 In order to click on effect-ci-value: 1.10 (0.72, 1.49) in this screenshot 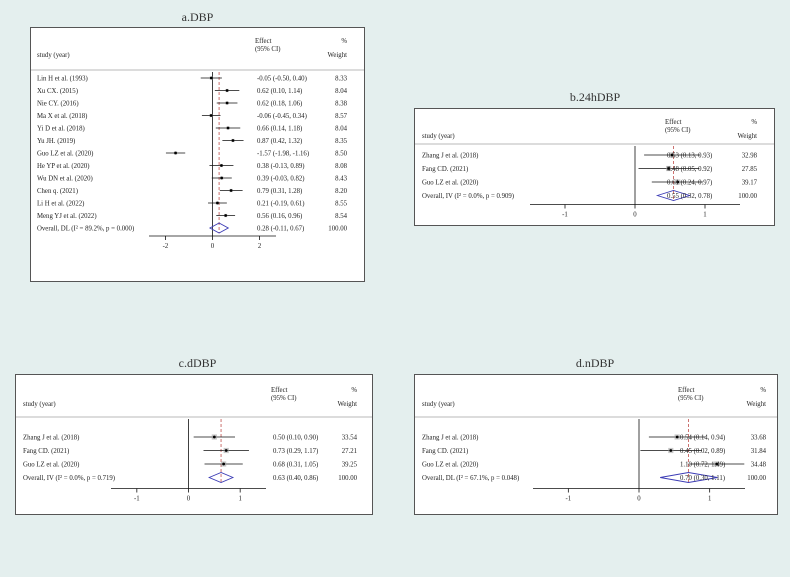, I will do `click(702, 465)`.